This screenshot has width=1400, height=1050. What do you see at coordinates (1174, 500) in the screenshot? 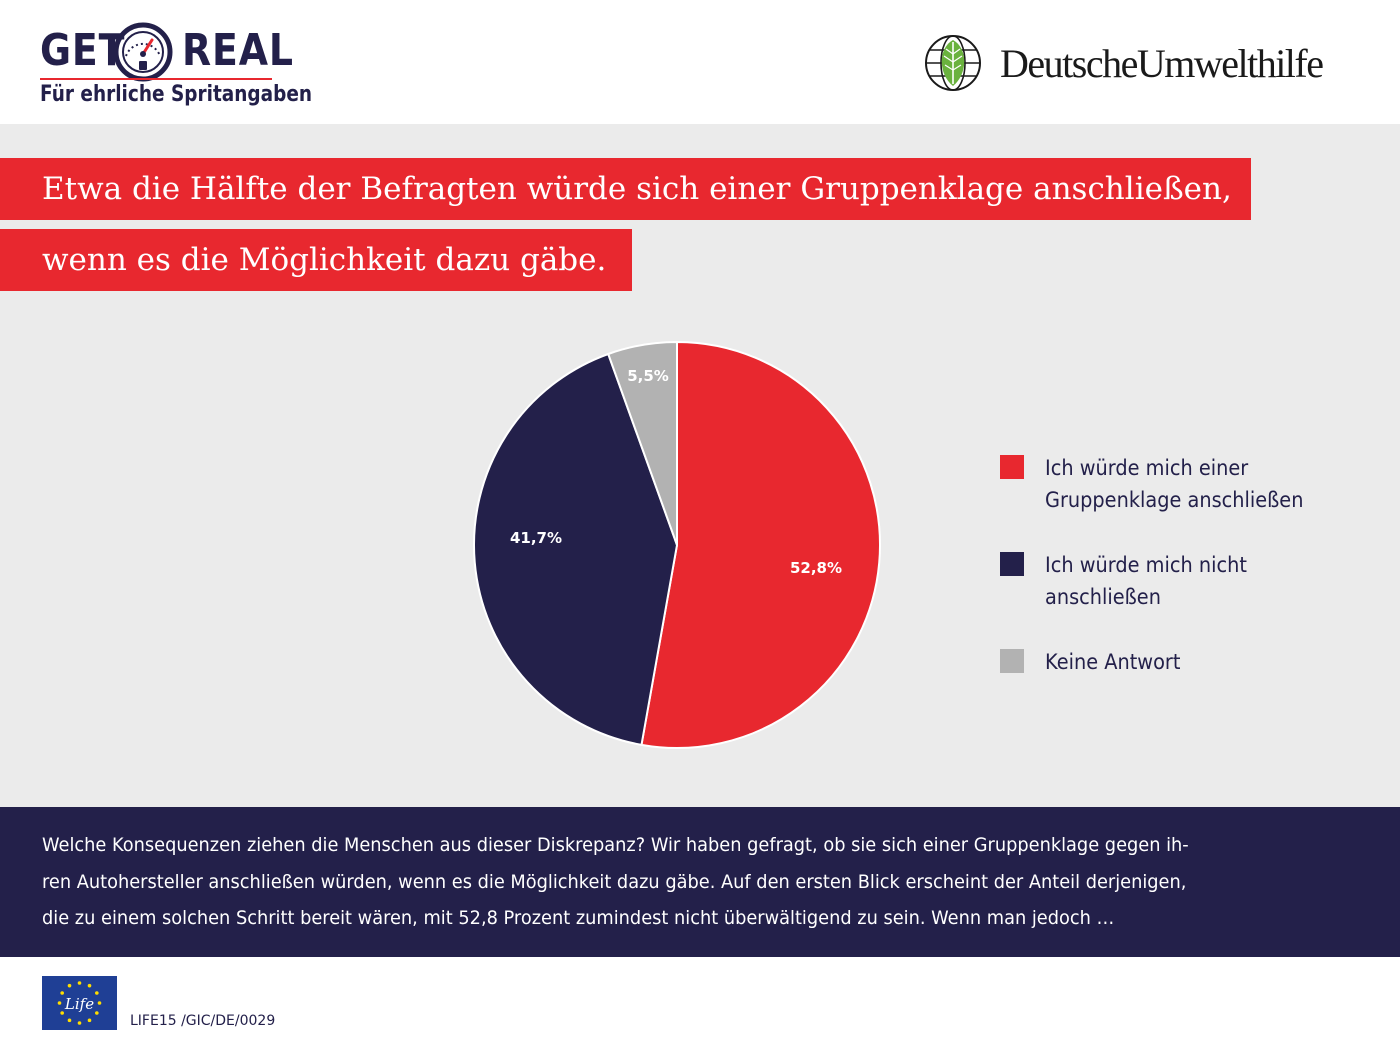
I see `legend-label-line: Gruppenklage anschließen` at bounding box center [1174, 500].